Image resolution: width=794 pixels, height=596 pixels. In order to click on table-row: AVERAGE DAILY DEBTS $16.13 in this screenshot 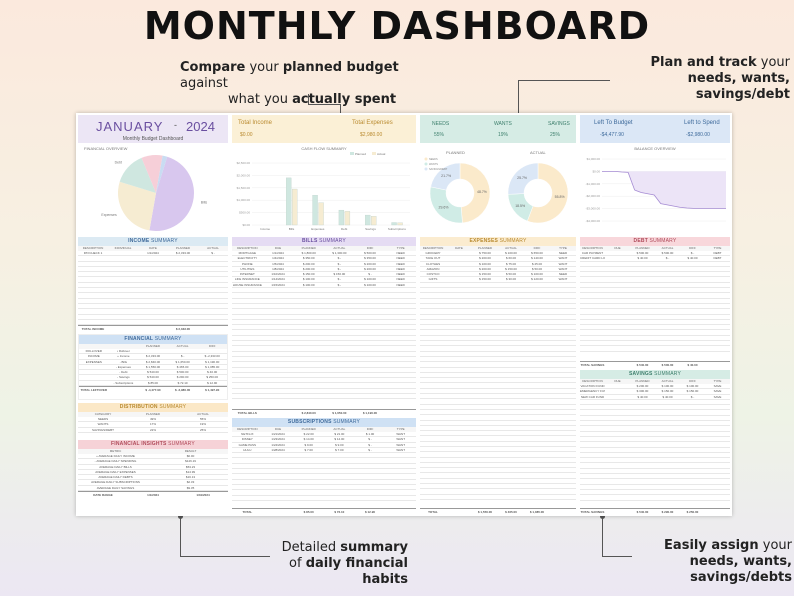, I will do `click(153, 478)`.